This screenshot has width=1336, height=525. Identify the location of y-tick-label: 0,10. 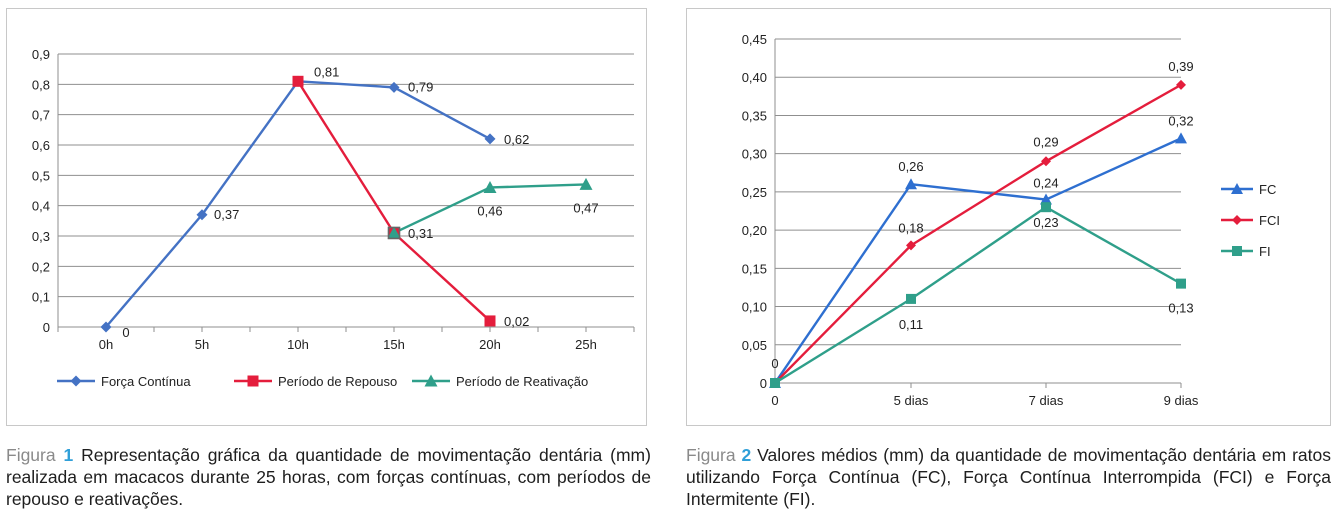
(754, 307).